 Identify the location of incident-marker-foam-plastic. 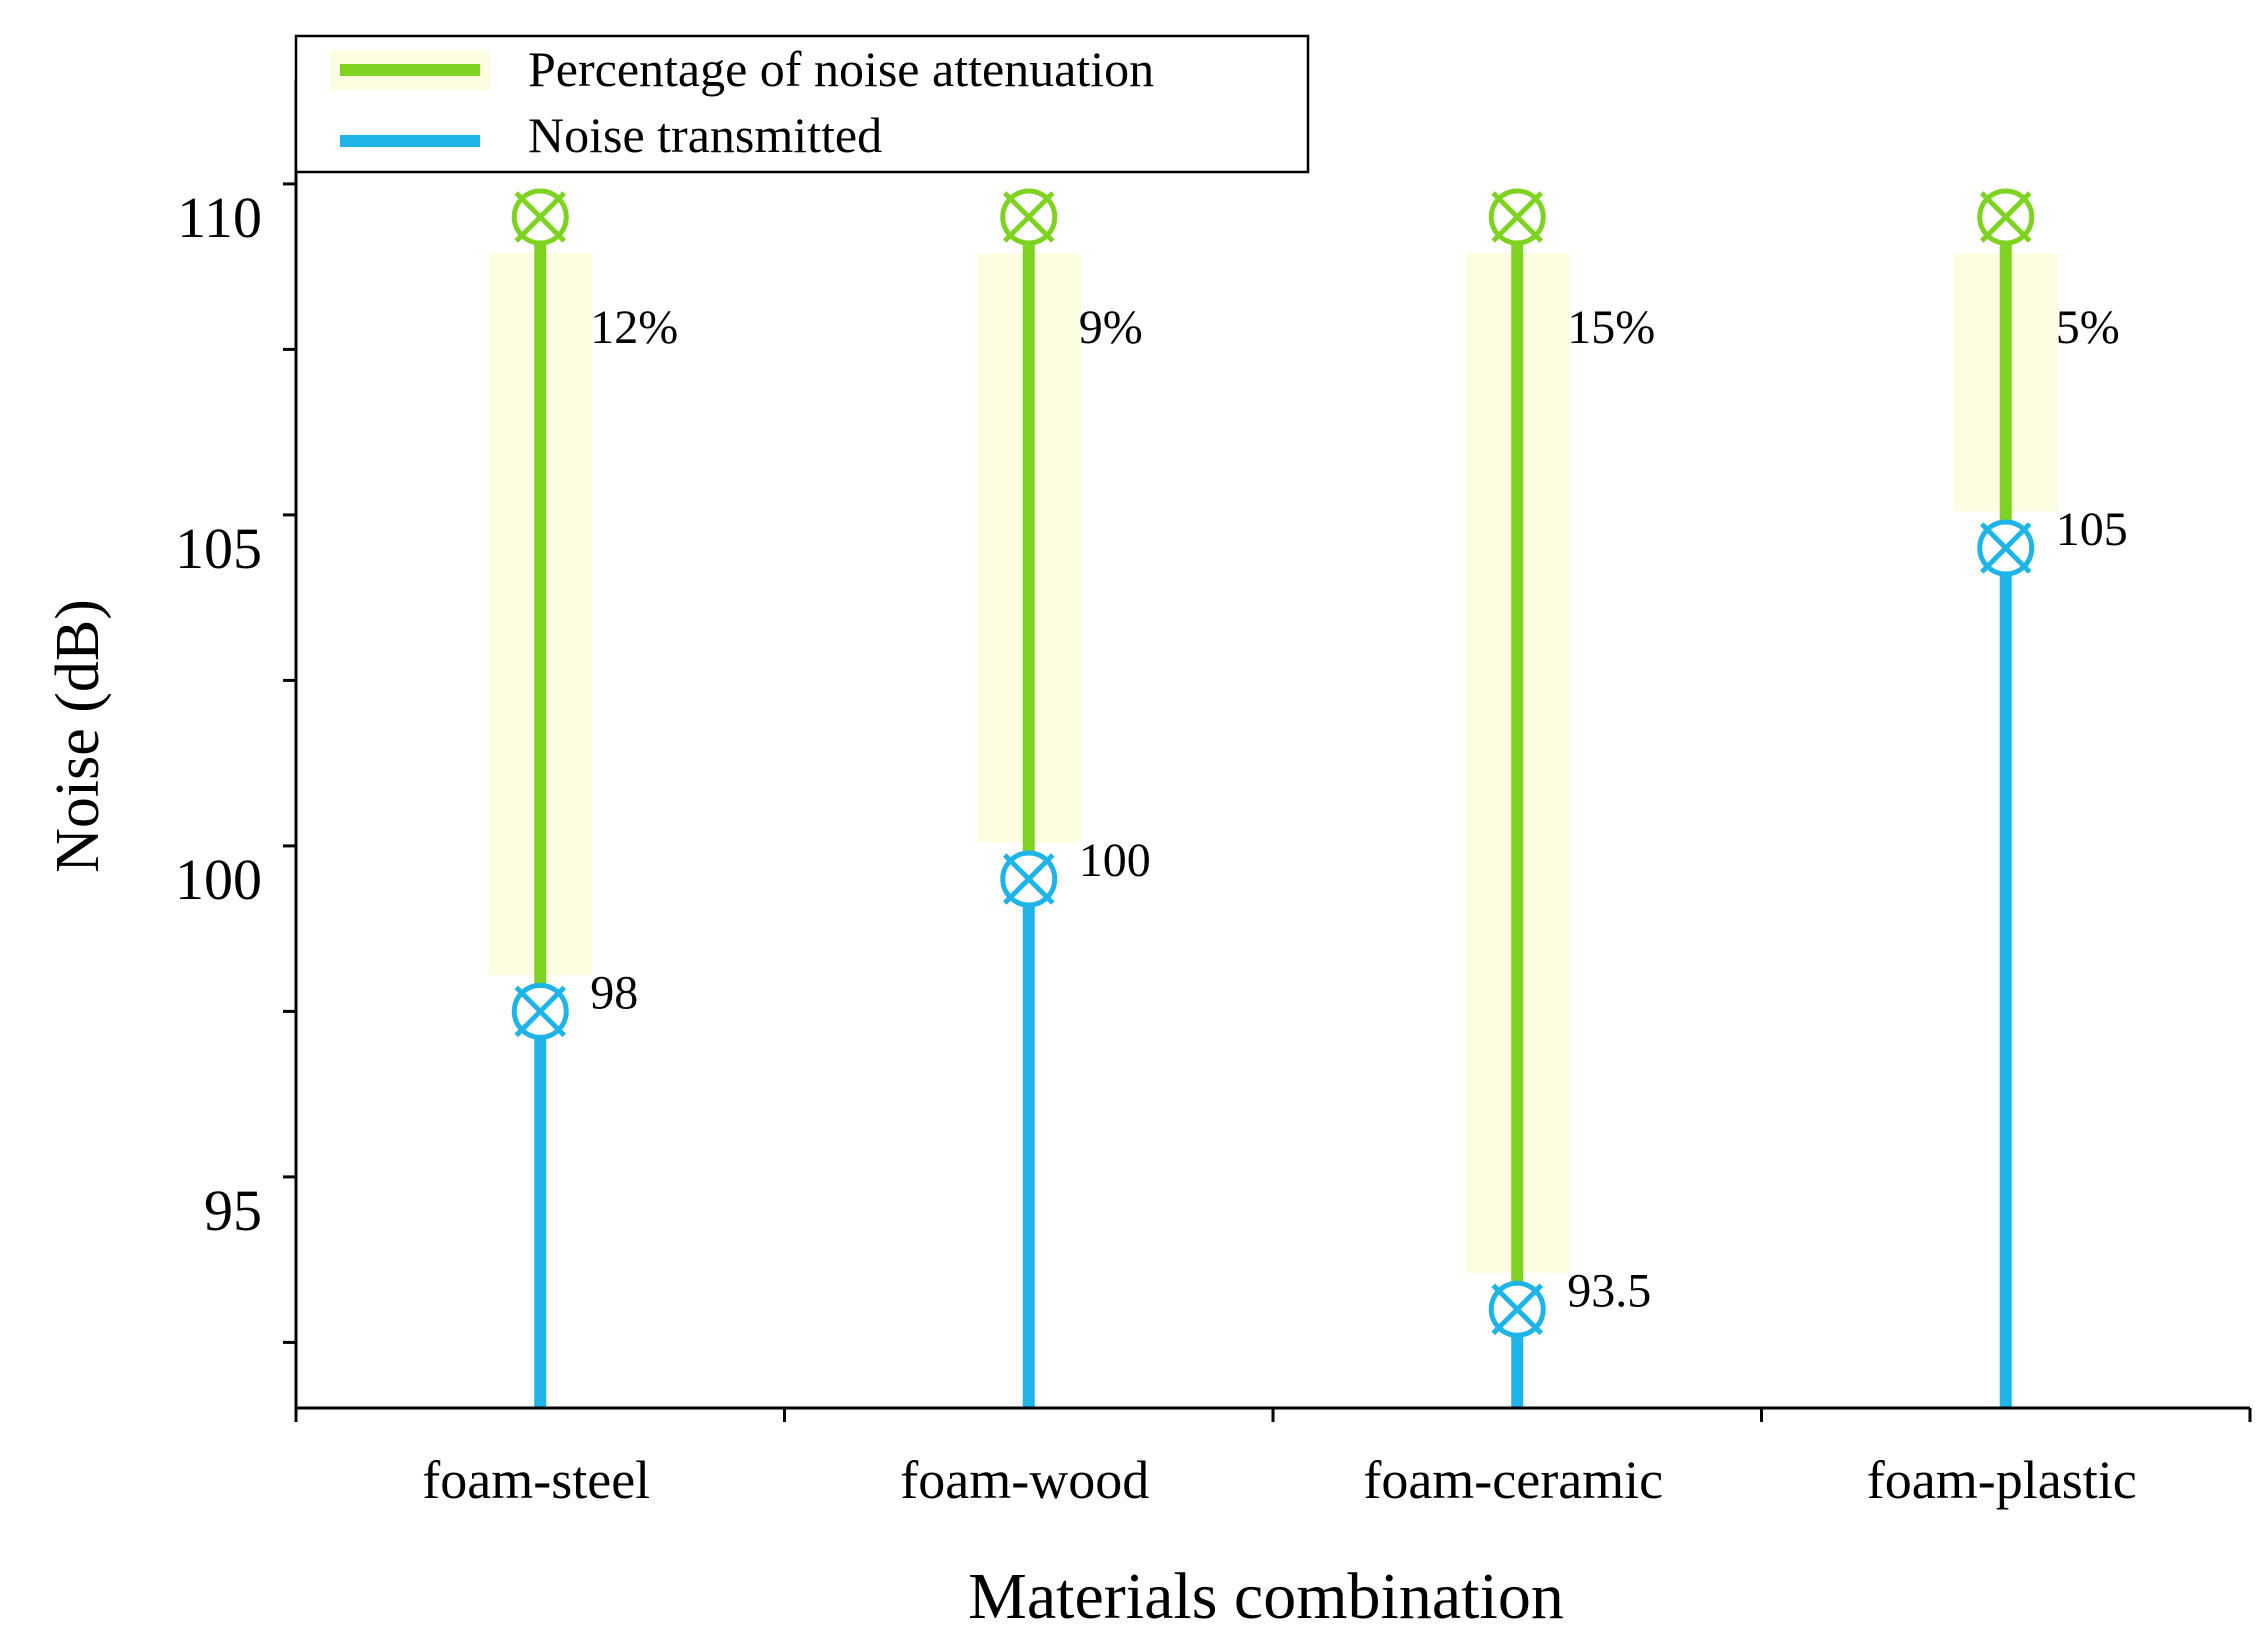
(2006, 217).